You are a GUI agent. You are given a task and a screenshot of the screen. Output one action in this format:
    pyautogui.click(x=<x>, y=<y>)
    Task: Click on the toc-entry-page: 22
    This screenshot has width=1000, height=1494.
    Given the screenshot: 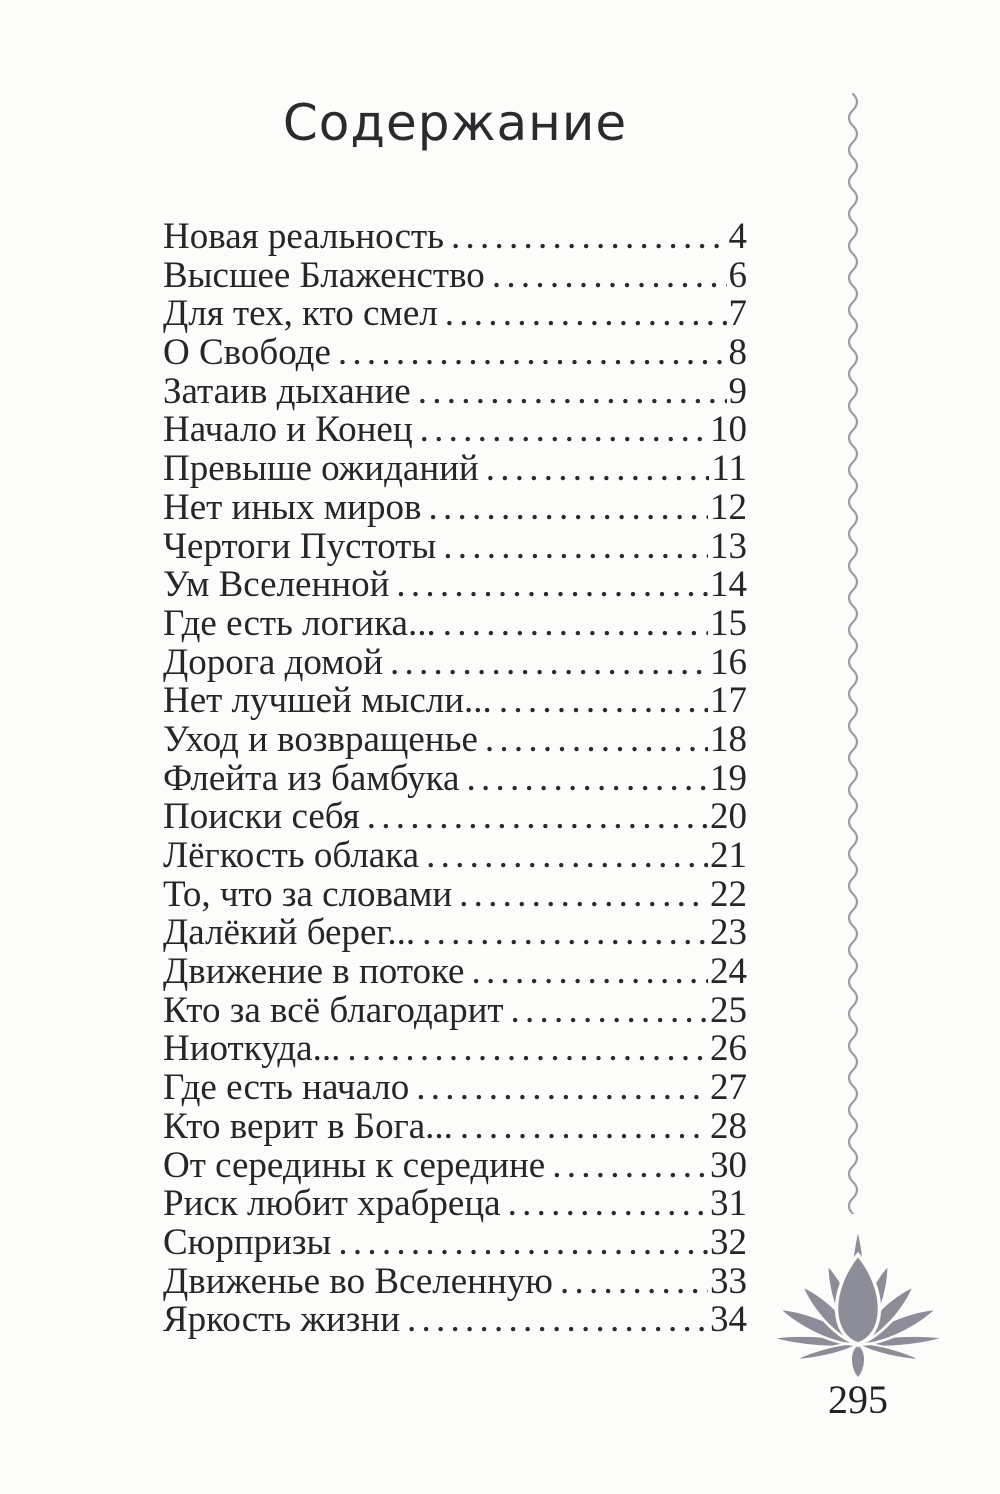 What is the action you would take?
    pyautogui.click(x=728, y=894)
    